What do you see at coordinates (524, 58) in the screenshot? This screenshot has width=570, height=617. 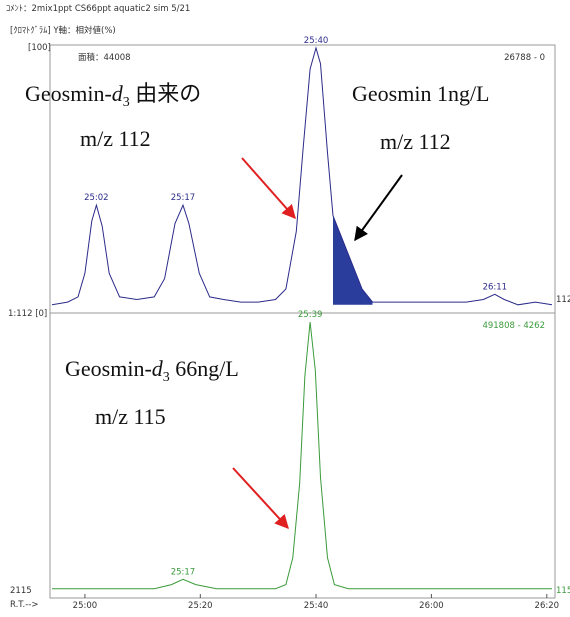 I see `range-label: 26788 - 0` at bounding box center [524, 58].